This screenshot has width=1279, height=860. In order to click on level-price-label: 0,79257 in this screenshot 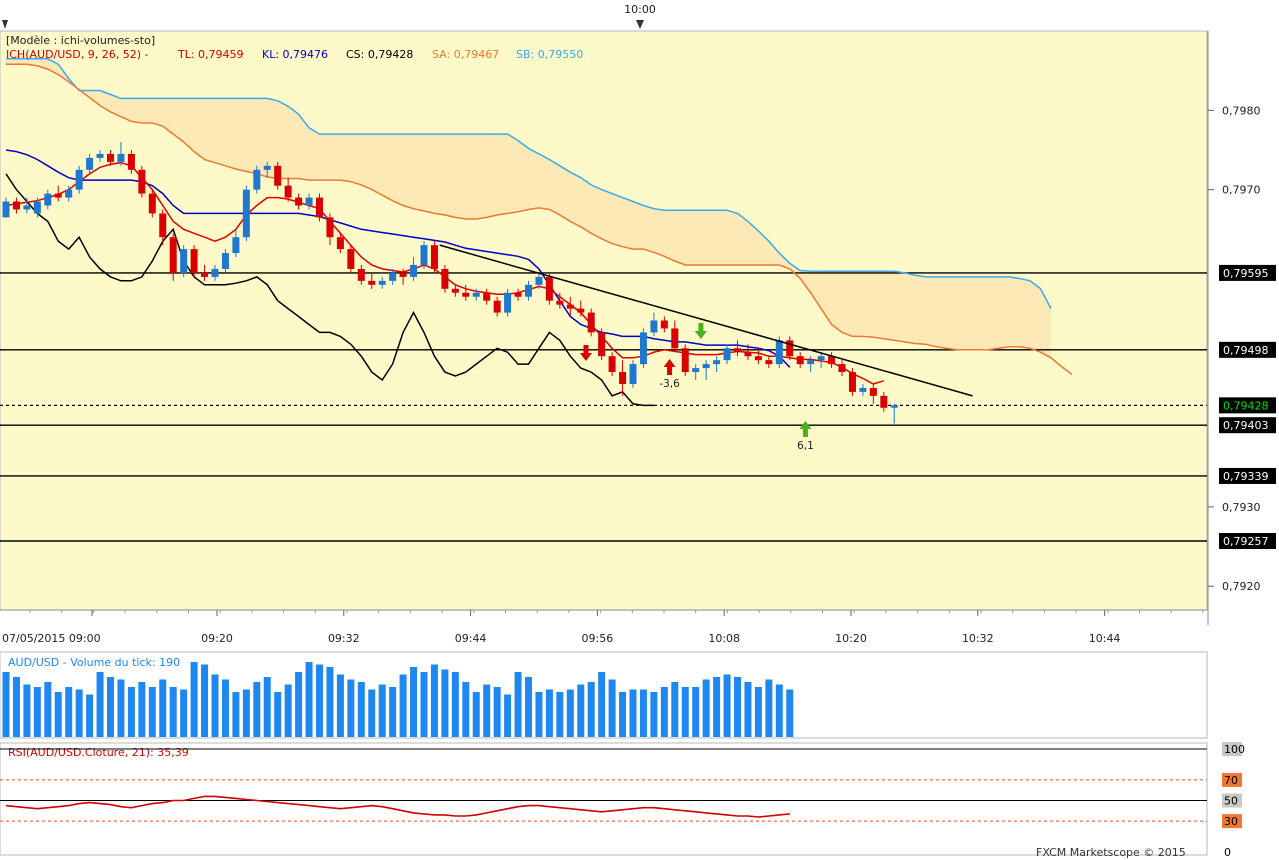, I will do `click(1246, 541)`.